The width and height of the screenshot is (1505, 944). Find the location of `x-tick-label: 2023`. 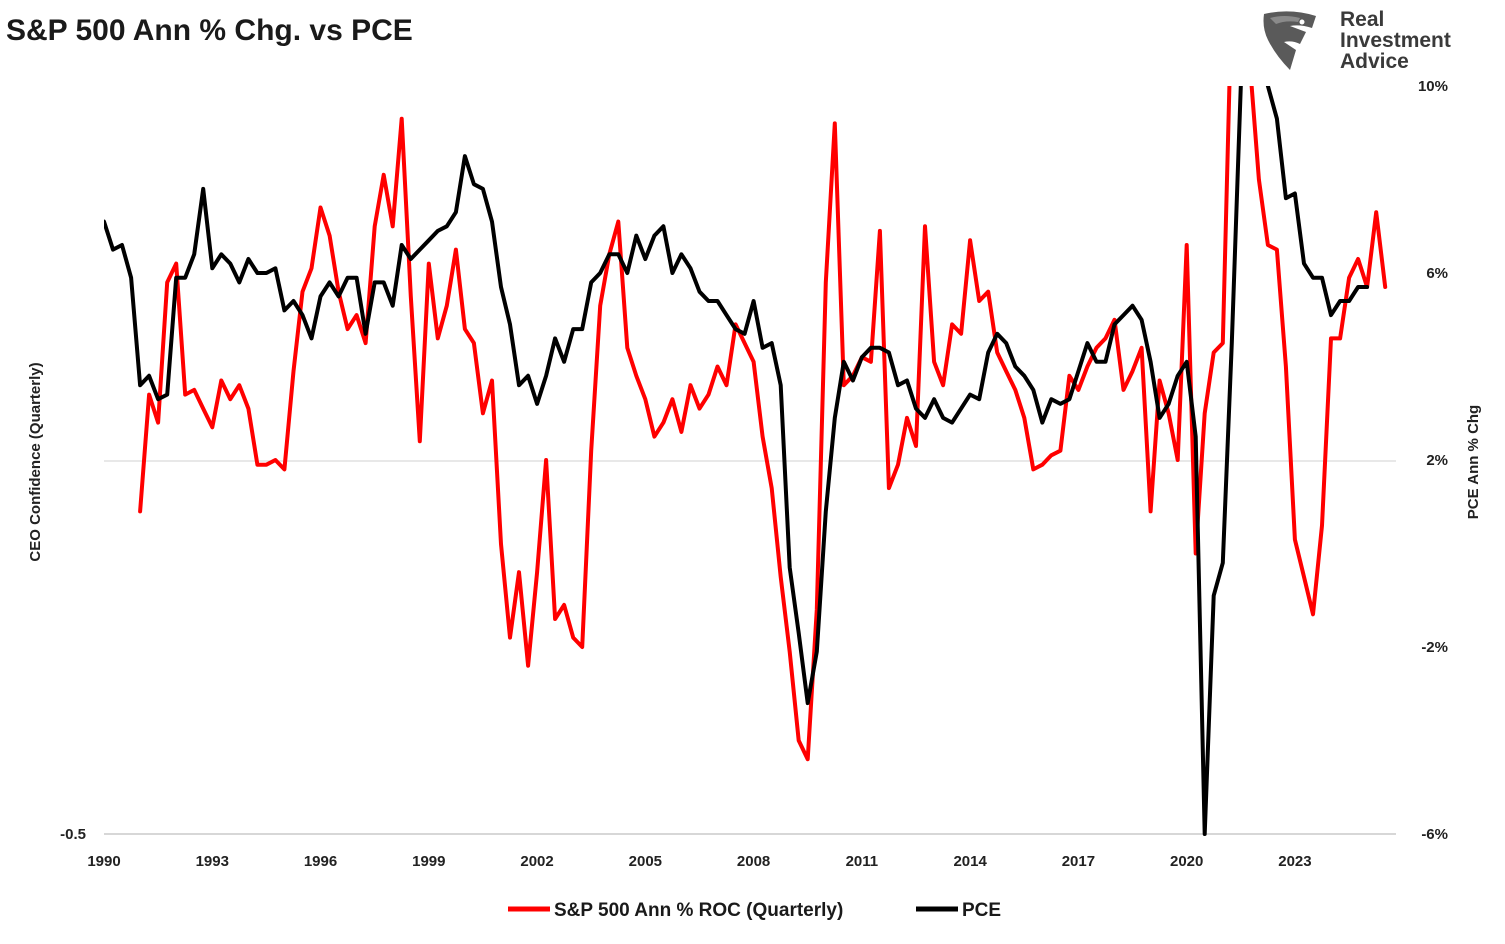

x-tick-label: 2023 is located at coordinates (1294, 861).